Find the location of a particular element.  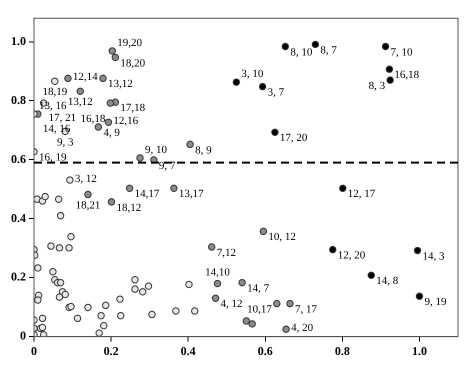

annotation: 12, 20 is located at coordinates (352, 256).